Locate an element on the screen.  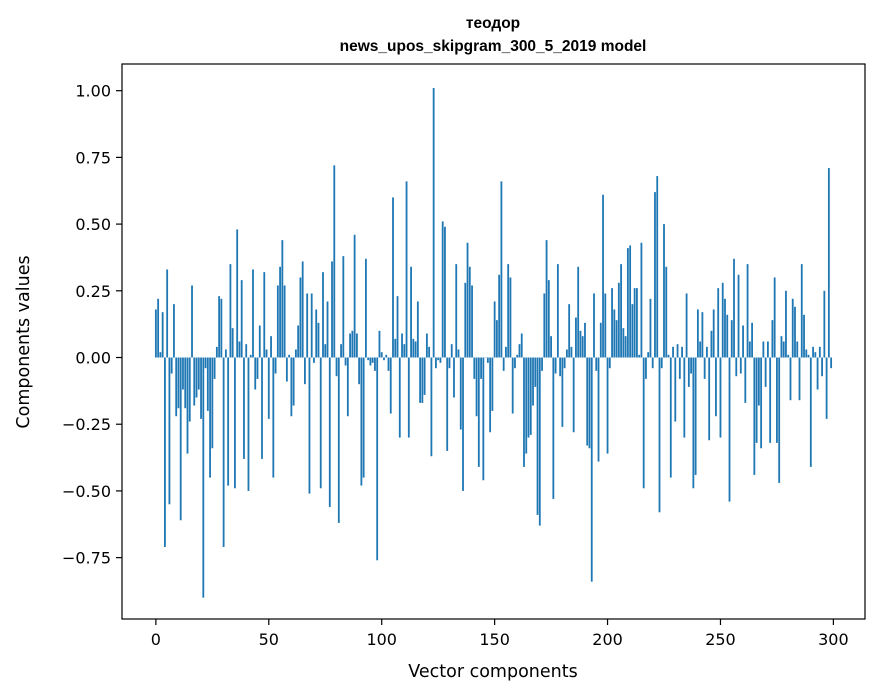
x-tick-label: 150 is located at coordinates (494, 639).